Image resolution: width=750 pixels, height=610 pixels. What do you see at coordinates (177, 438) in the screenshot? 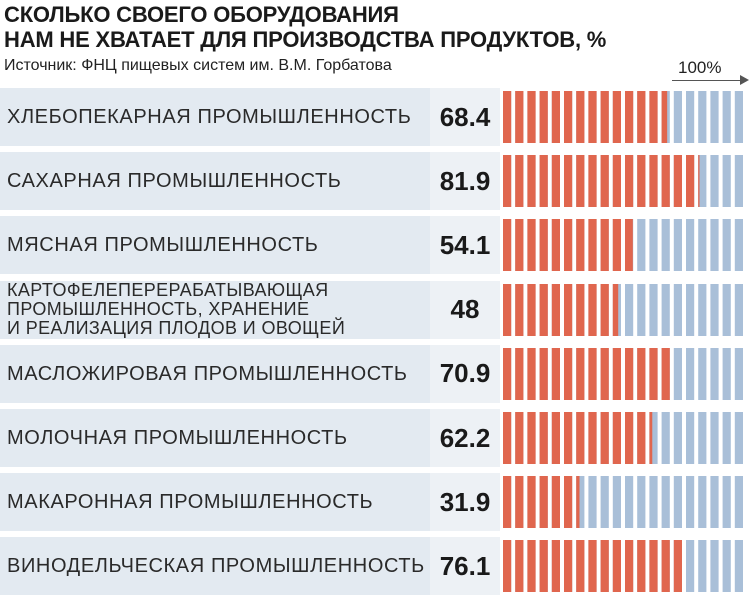
I see `category-label: МОЛОЧНАЯ ПРОМЫШЛЕННОСТЬ` at bounding box center [177, 438].